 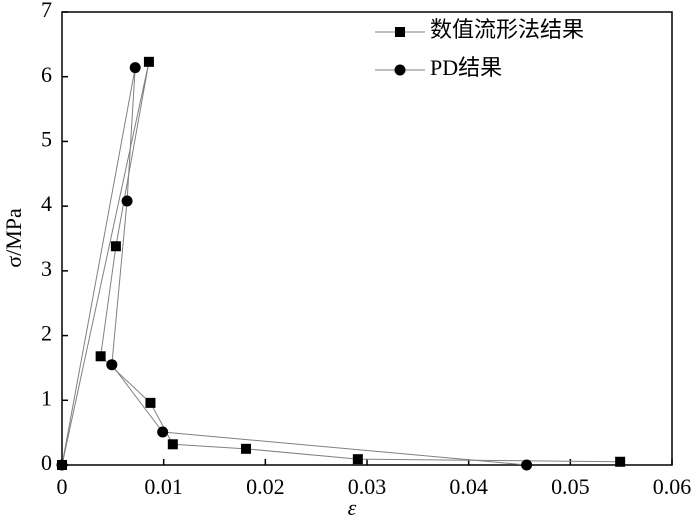 What do you see at coordinates (46, 333) in the screenshot?
I see `y-tick-label: 2` at bounding box center [46, 333].